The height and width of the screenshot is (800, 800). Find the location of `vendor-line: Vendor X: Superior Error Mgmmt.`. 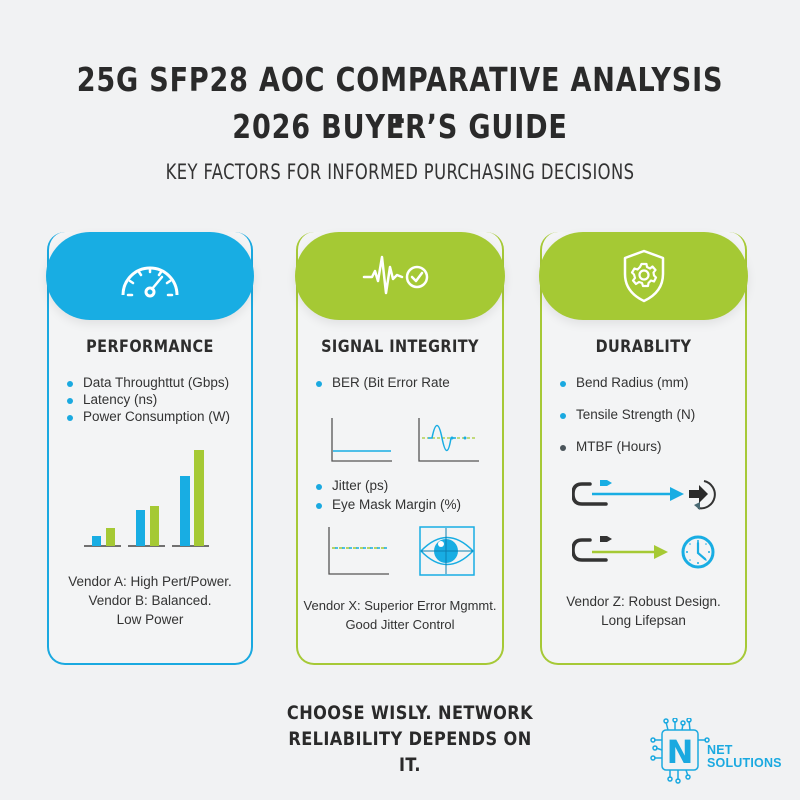

vendor-line: Vendor X: Superior Error Mgmmt. is located at coordinates (400, 605).